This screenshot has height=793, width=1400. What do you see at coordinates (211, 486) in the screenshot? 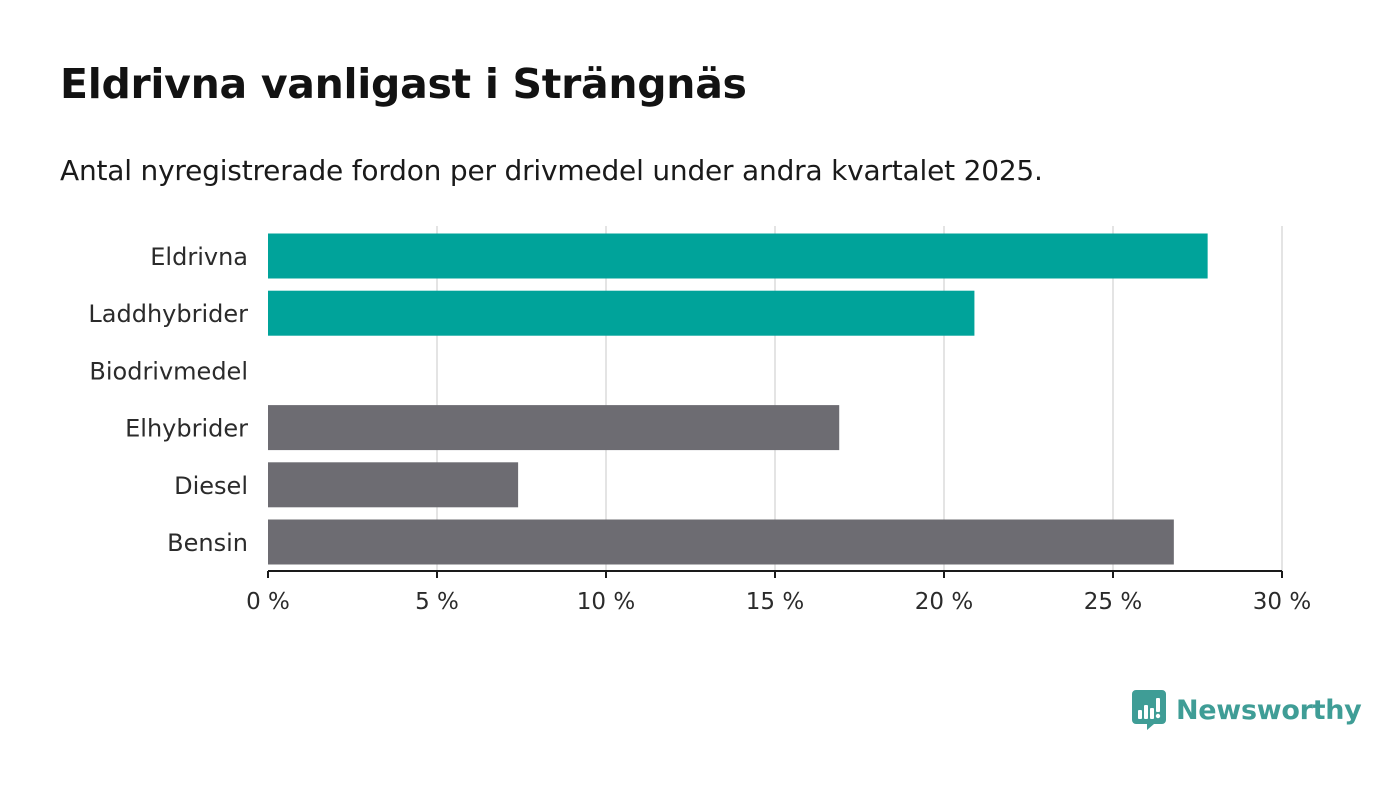
I see `category-label: Diesel` at bounding box center [211, 486].